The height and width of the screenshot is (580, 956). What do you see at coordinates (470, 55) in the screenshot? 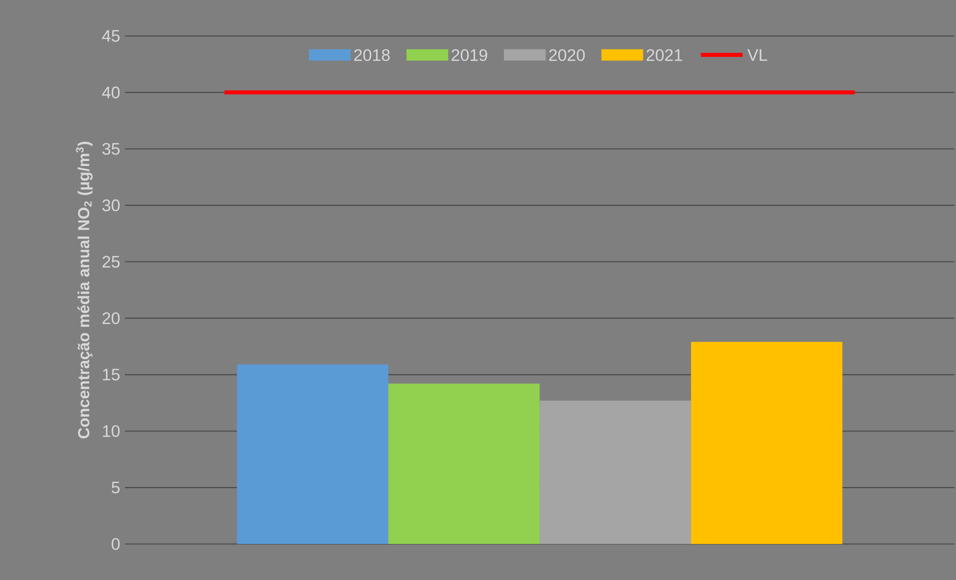
I see `legend-label: 2019` at bounding box center [470, 55].